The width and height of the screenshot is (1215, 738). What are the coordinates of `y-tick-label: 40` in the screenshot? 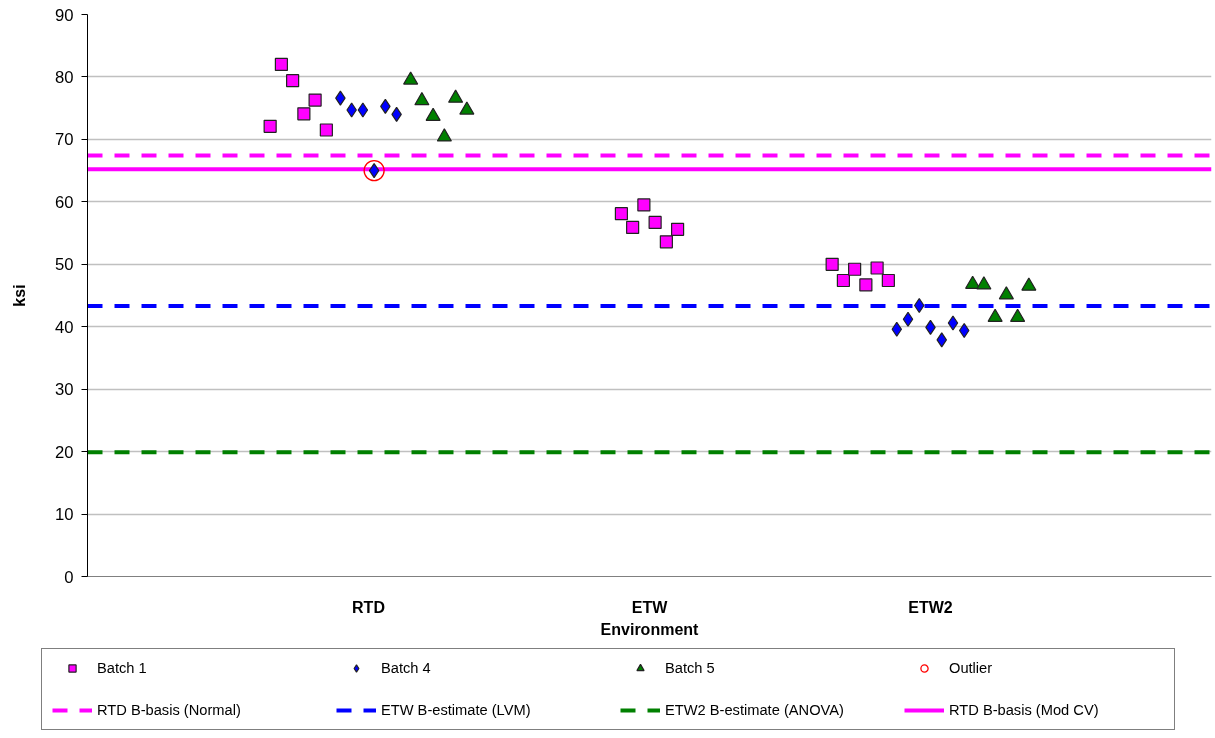 It's located at (64, 327).